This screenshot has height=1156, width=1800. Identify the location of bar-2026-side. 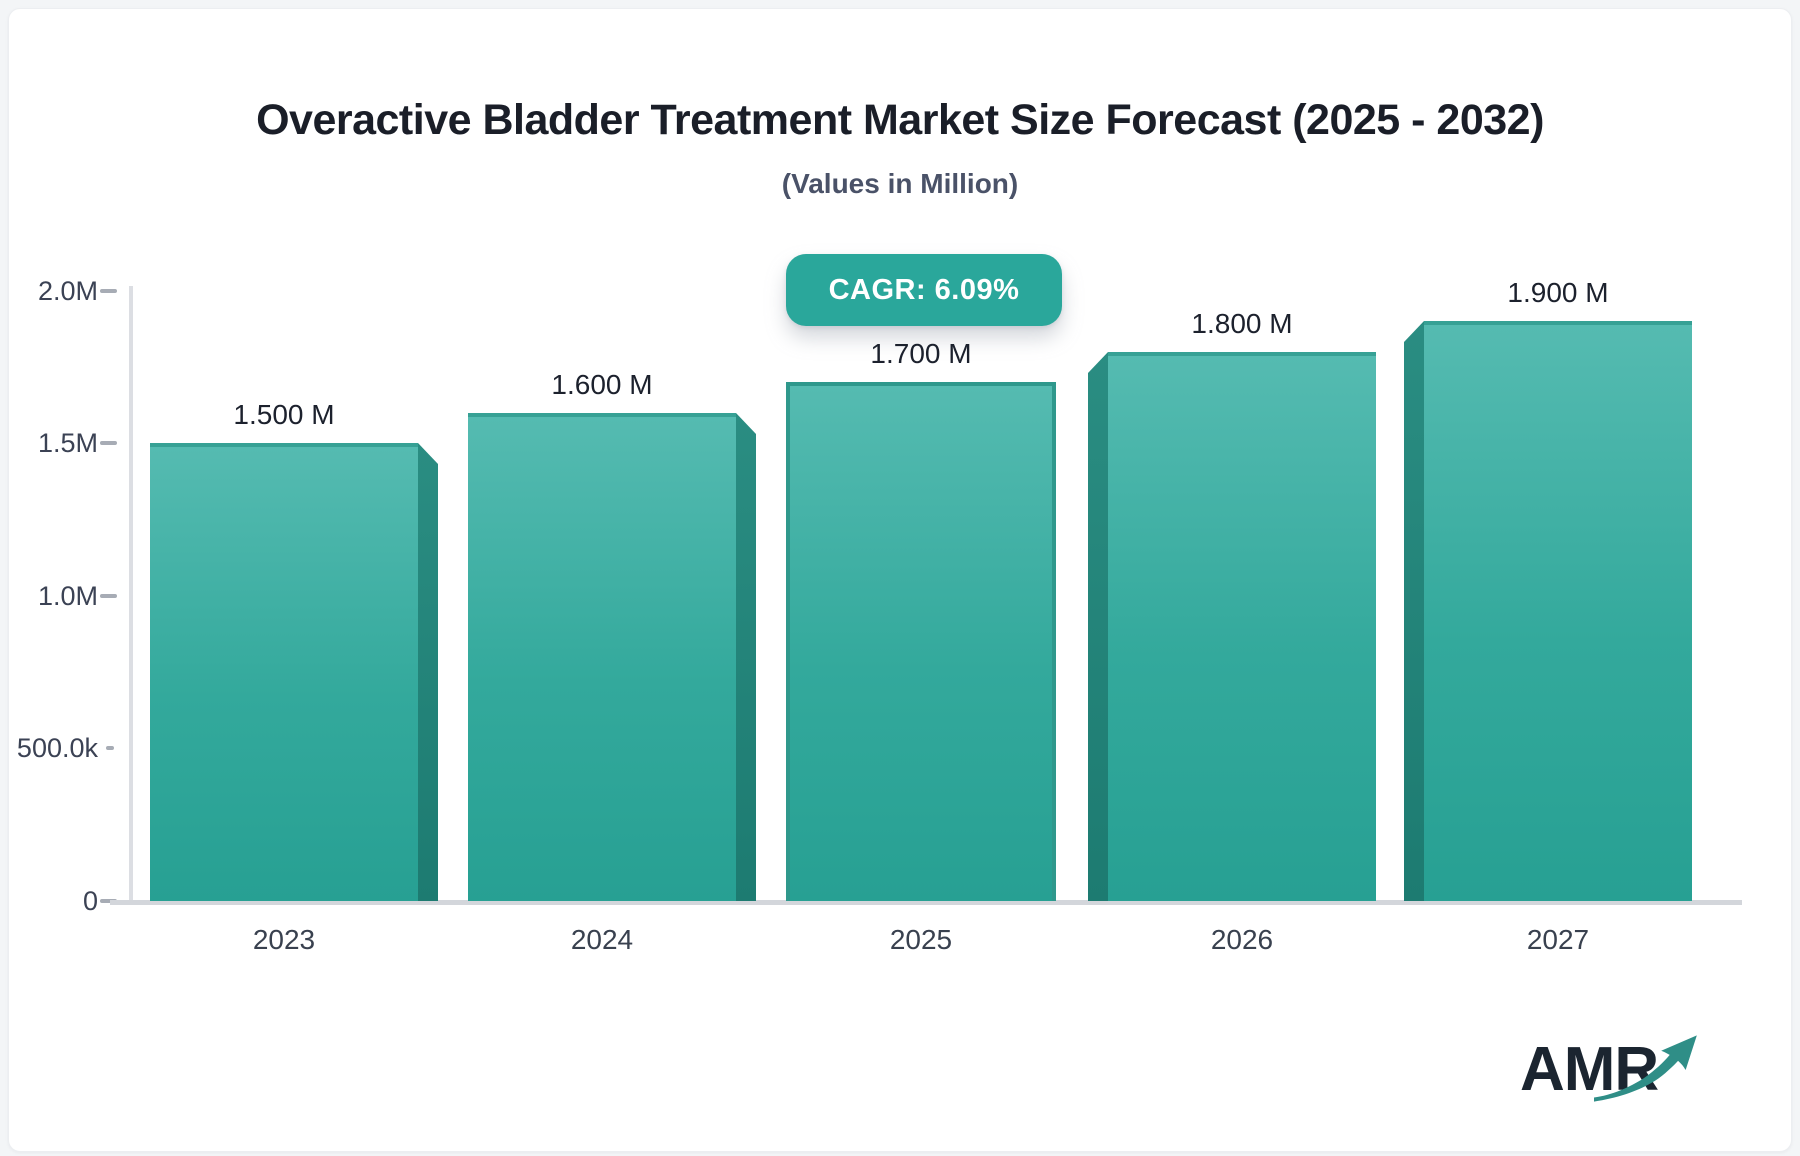
(1098, 626).